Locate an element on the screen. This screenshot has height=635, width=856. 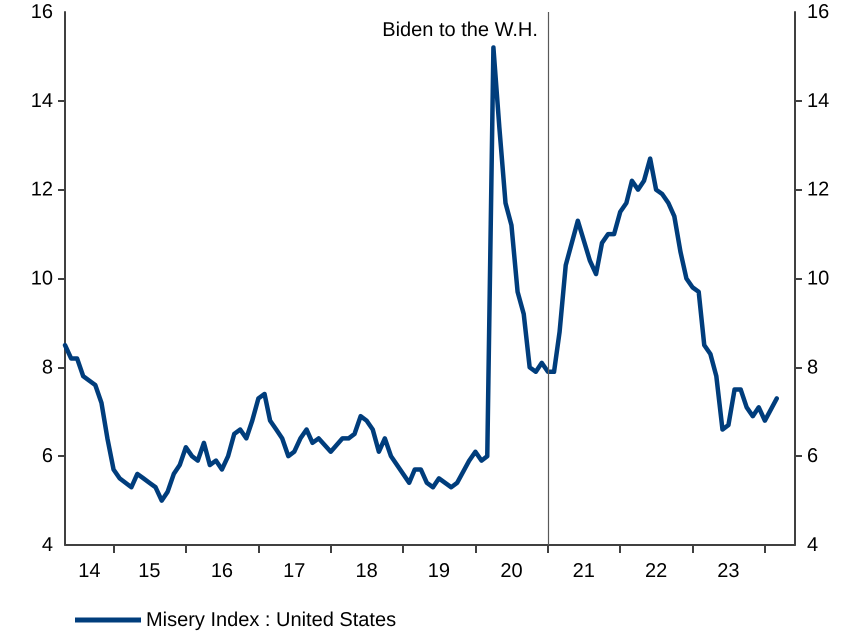
x-tick-label: 14 is located at coordinates (89, 571).